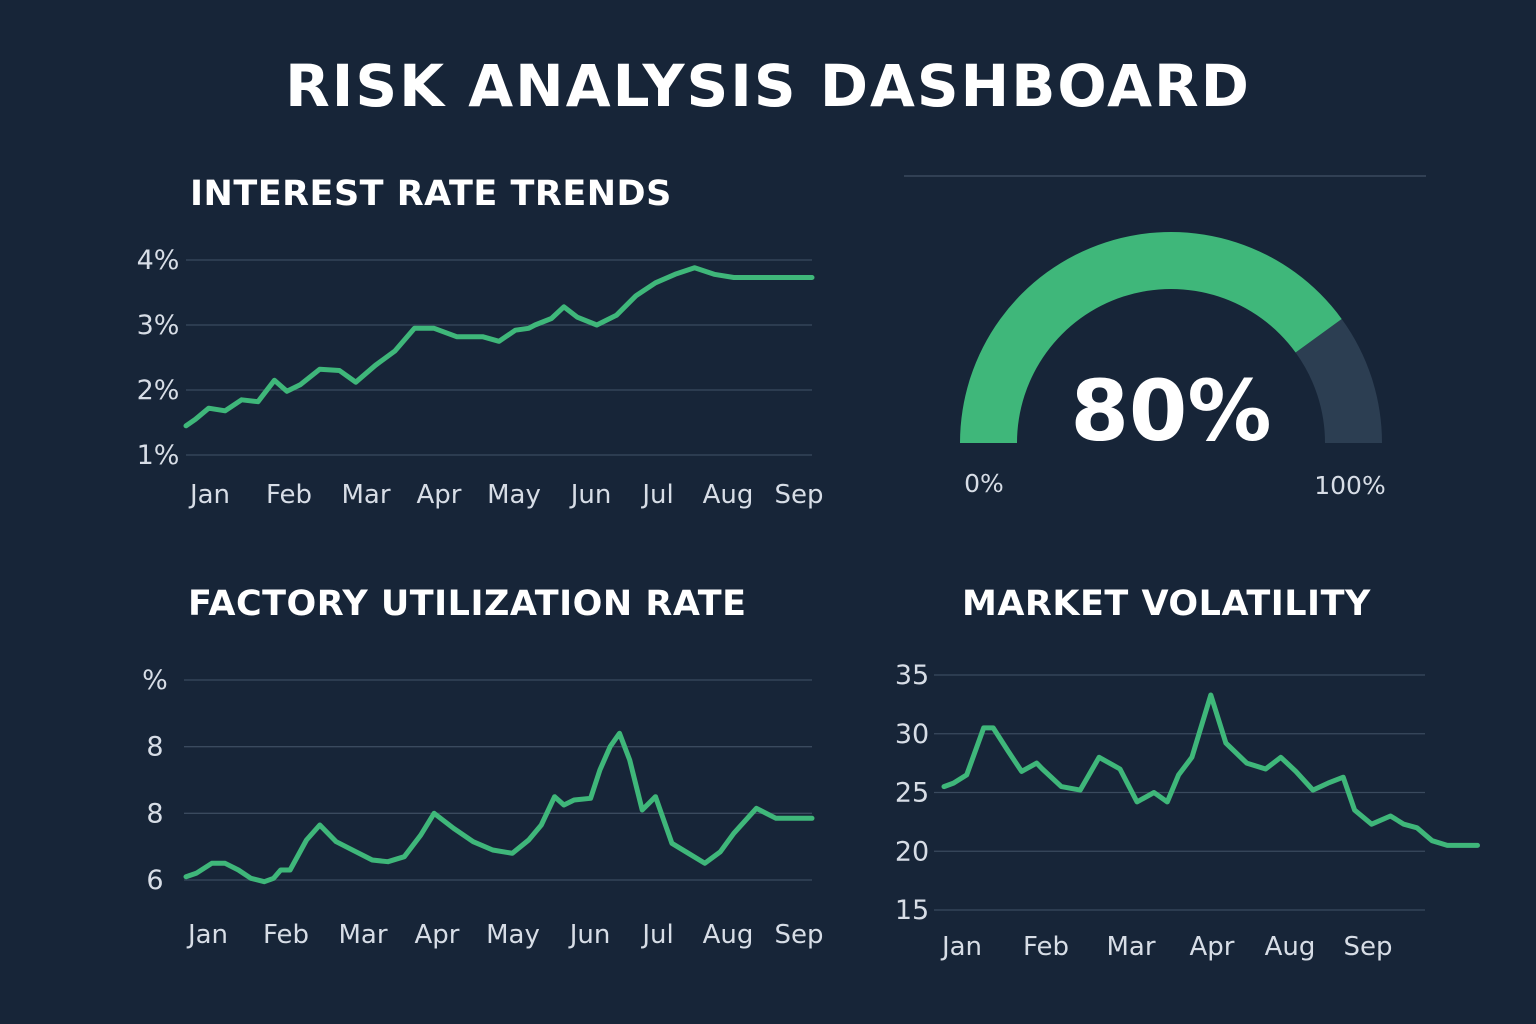  I want to click on factory-utilization-x-tick-label: Jul, so click(656, 935).